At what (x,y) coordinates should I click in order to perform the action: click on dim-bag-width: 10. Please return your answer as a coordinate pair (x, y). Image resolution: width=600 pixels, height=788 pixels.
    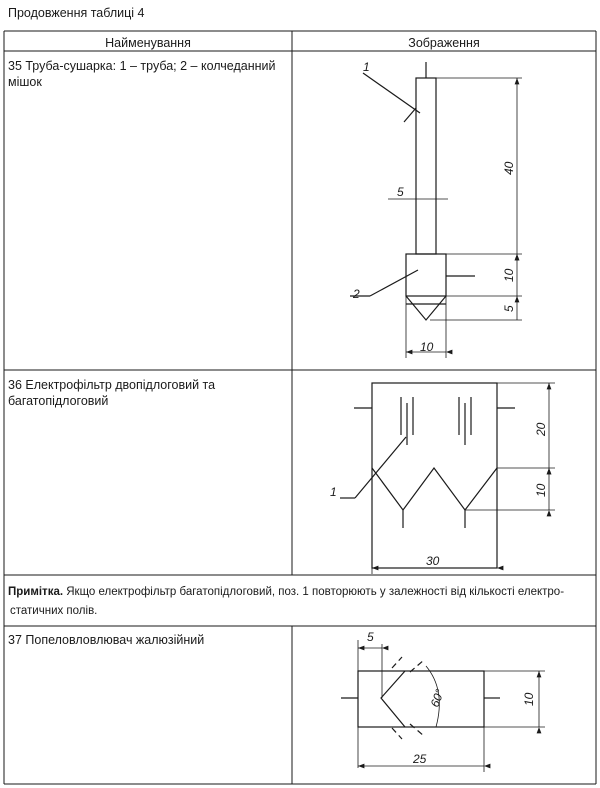
    Looking at the image, I should click on (427, 347).